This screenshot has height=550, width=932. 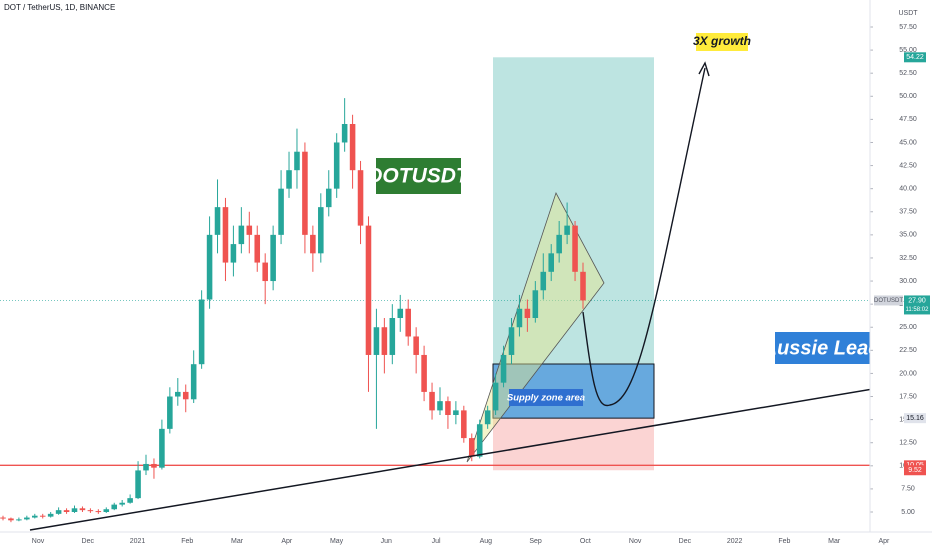 What do you see at coordinates (908, 142) in the screenshot?
I see `y-tick-label: 45.00` at bounding box center [908, 142].